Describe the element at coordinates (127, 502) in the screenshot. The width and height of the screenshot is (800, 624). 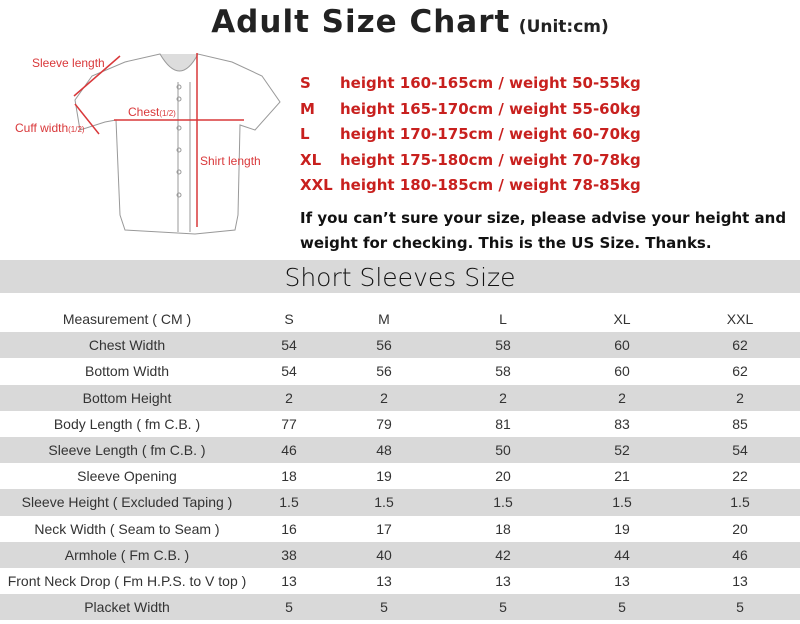
I see `row-label: Sleeve Height ( Excluded Taping )` at that location.